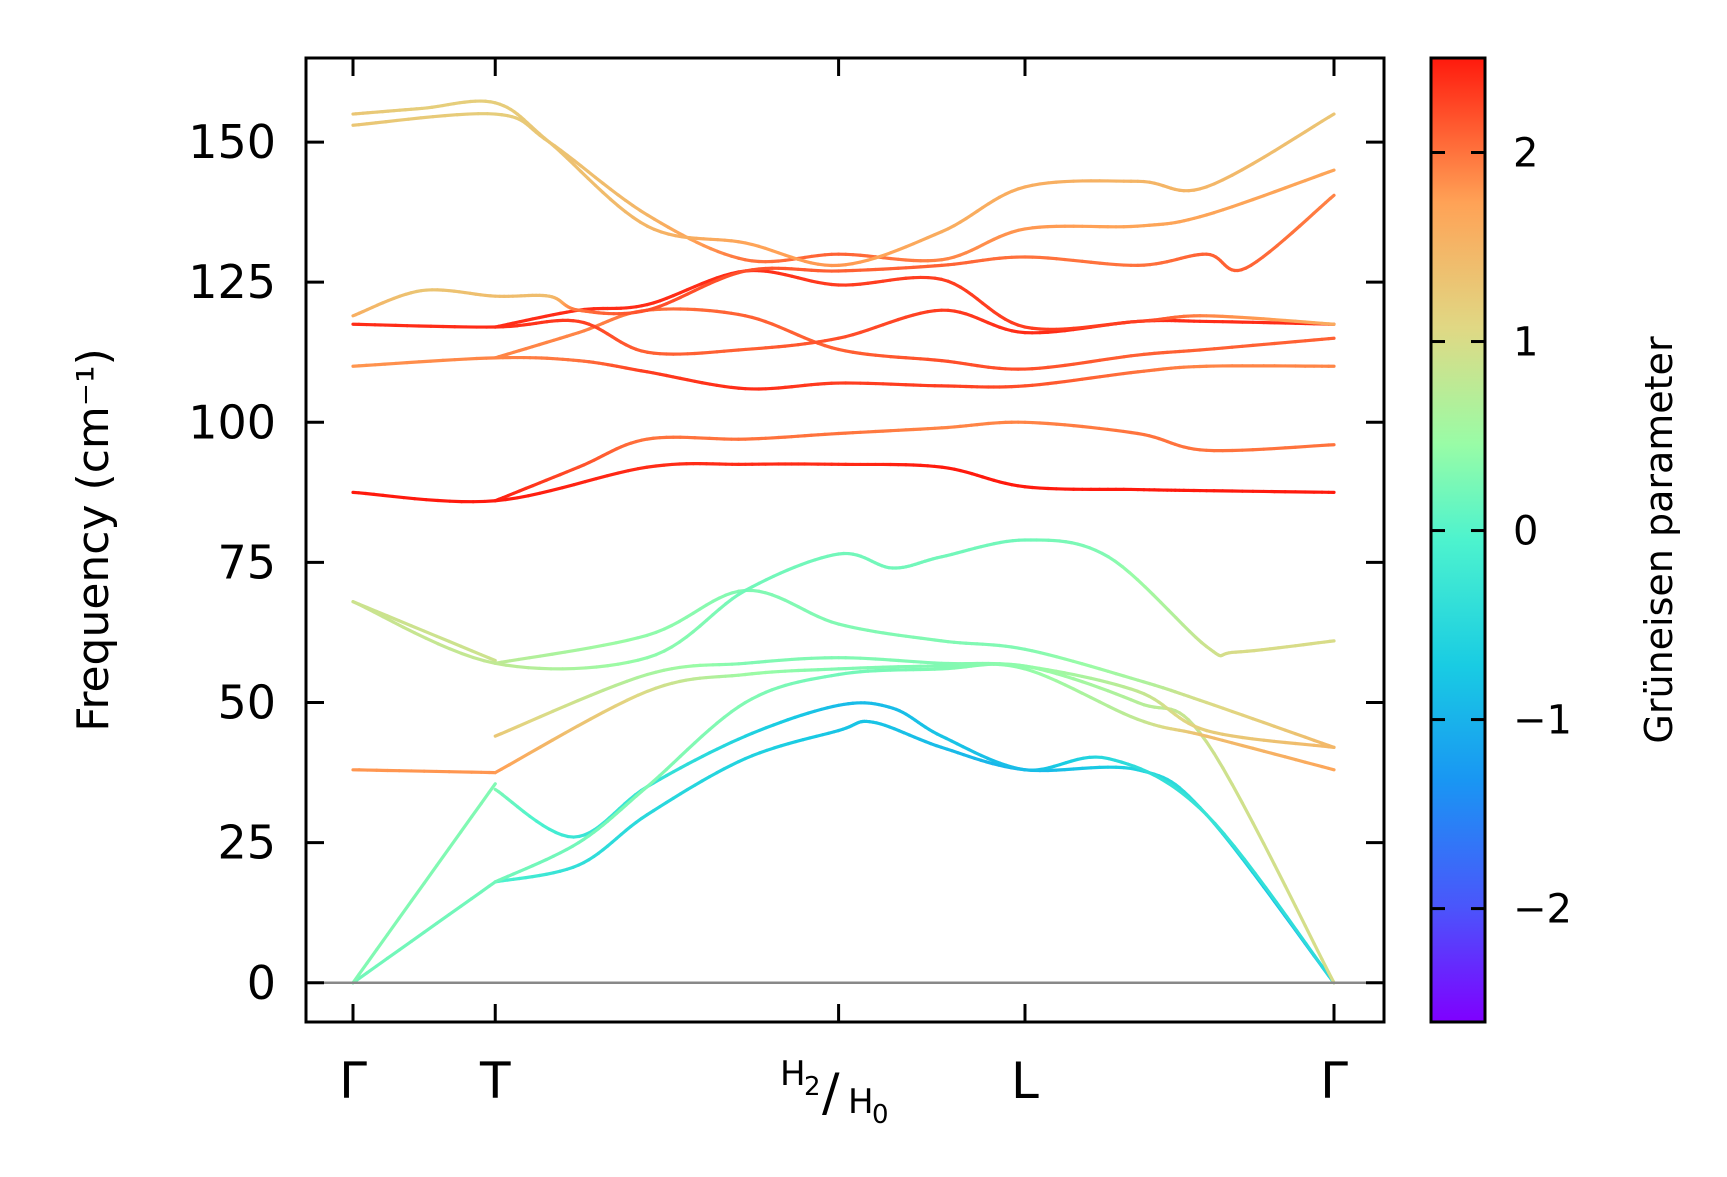 The image size is (1727, 1177). I want to click on y-tick-label: 125, so click(232, 282).